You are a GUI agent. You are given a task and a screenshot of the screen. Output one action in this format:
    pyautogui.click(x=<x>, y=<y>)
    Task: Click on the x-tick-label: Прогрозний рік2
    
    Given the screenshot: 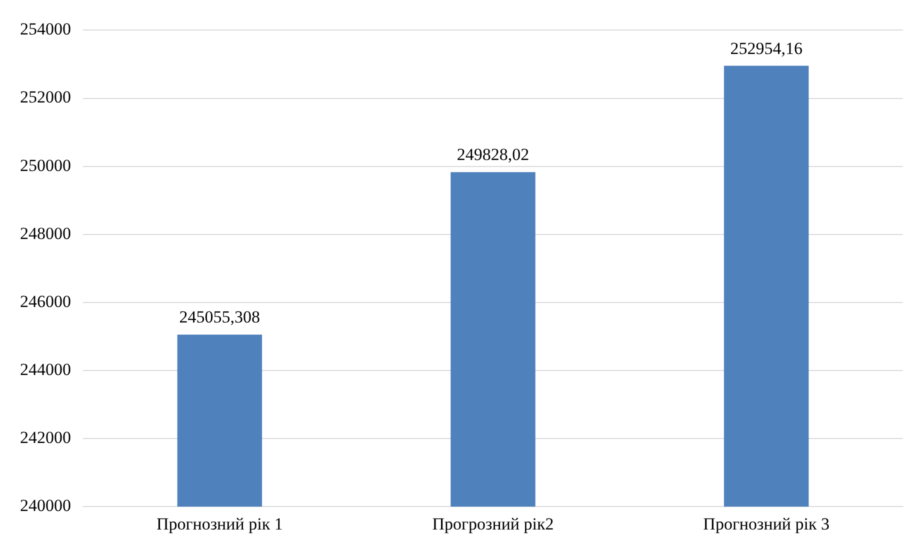 What is the action you would take?
    pyautogui.click(x=493, y=524)
    